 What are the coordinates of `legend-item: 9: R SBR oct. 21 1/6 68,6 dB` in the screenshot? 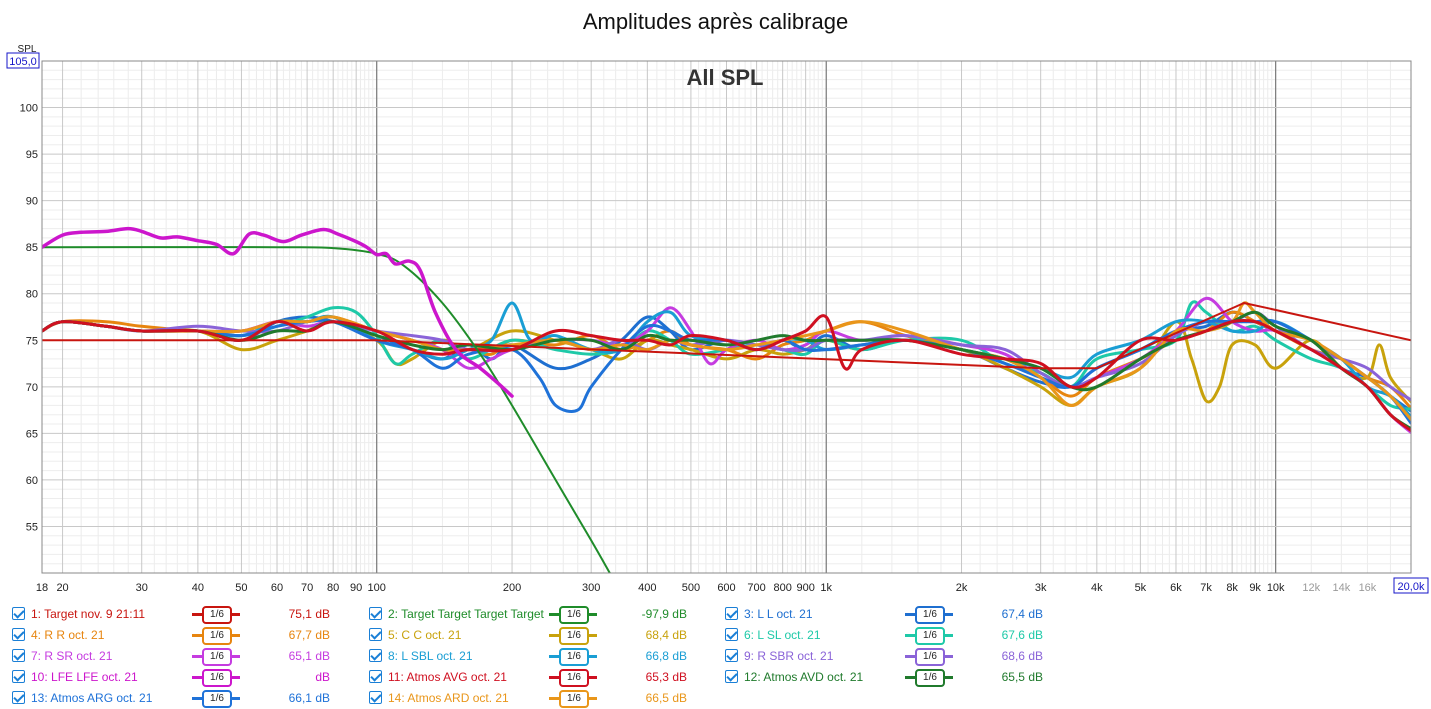 It's located at (887, 656).